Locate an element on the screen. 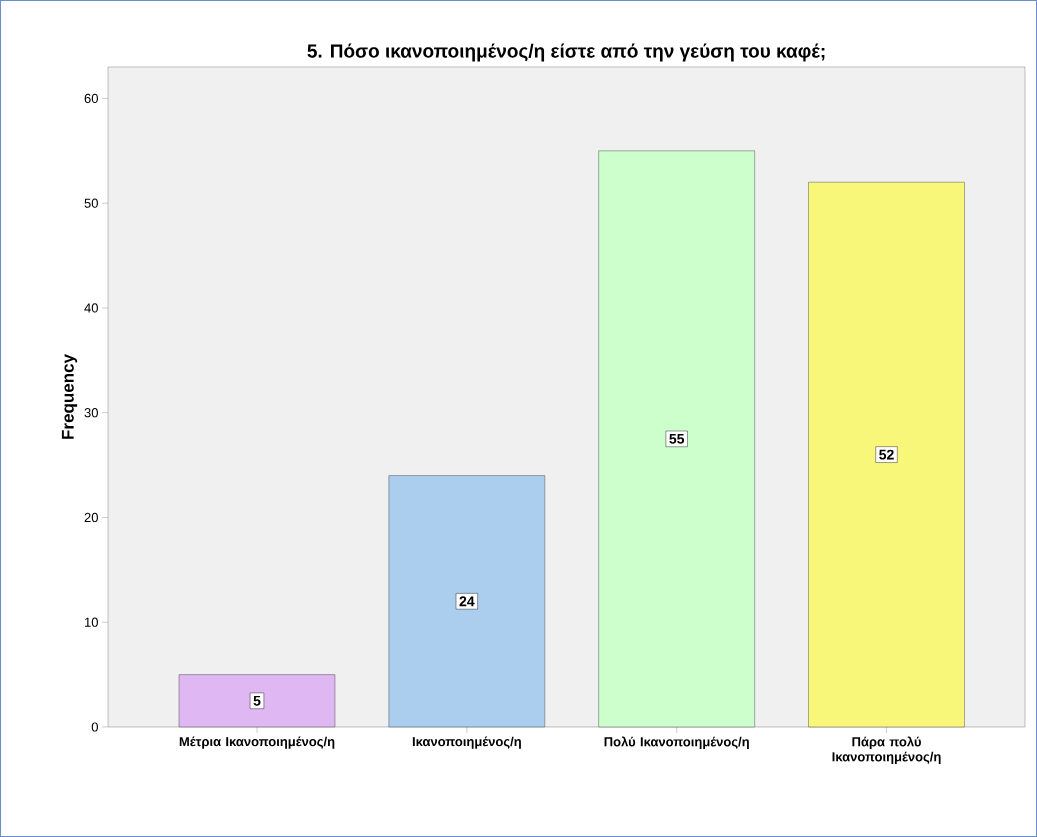 Image resolution: width=1037 pixels, height=837 pixels. data-label: 24 is located at coordinates (467, 601).